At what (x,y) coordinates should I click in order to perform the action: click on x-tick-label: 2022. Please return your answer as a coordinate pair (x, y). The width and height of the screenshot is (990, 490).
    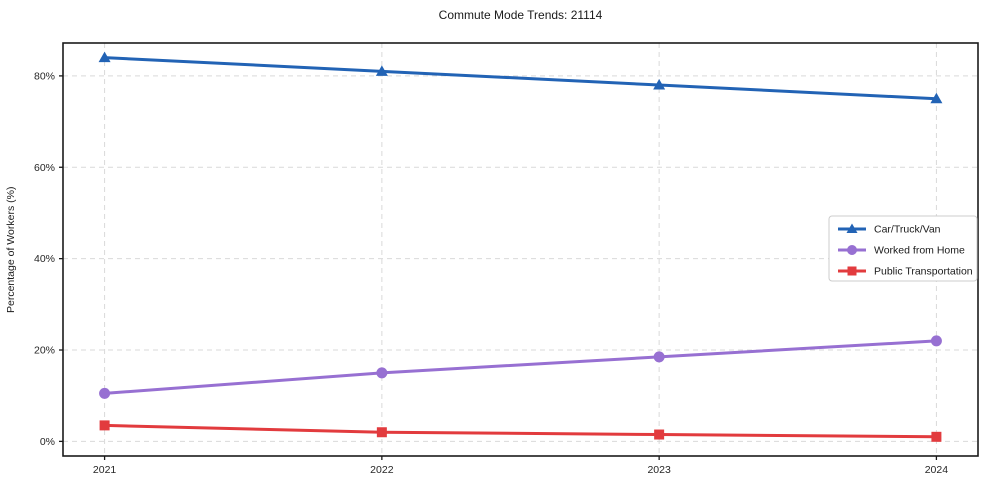
    Looking at the image, I should click on (382, 470).